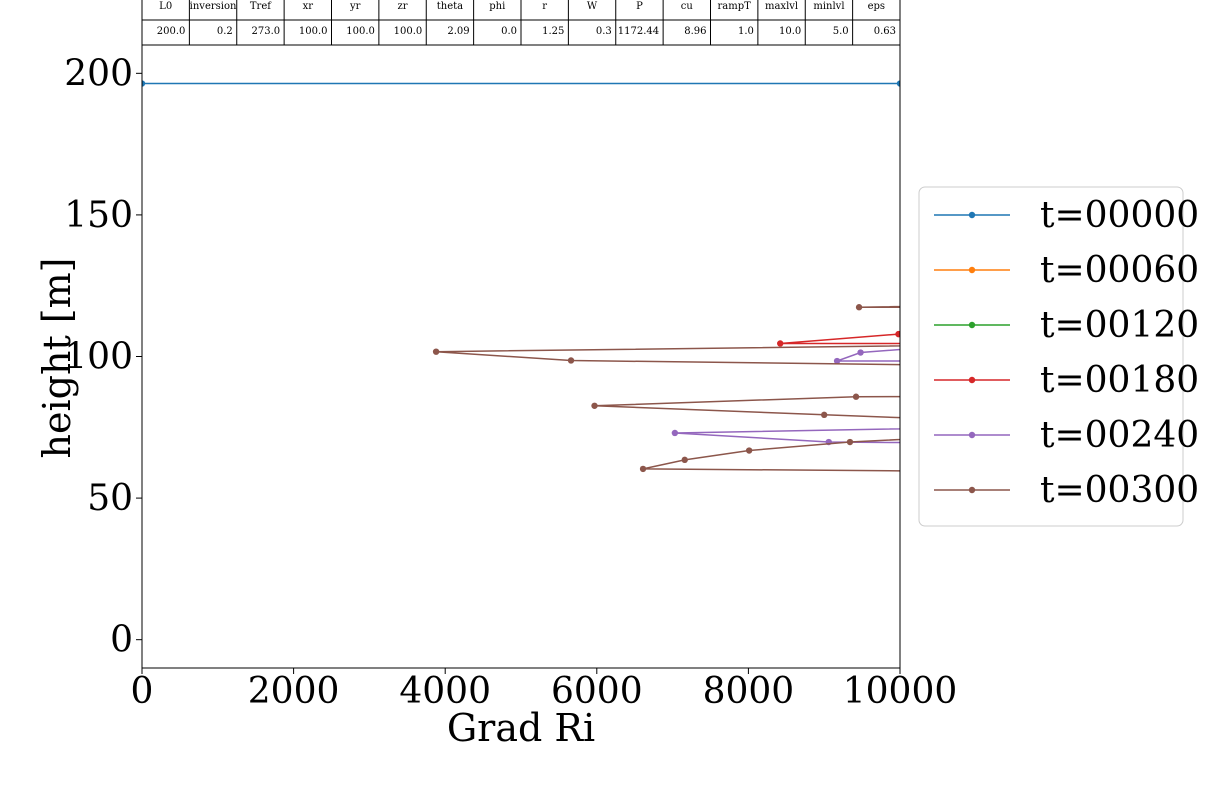 The image size is (1224, 792). What do you see at coordinates (781, 6) in the screenshot?
I see `param-header: maxlvl` at bounding box center [781, 6].